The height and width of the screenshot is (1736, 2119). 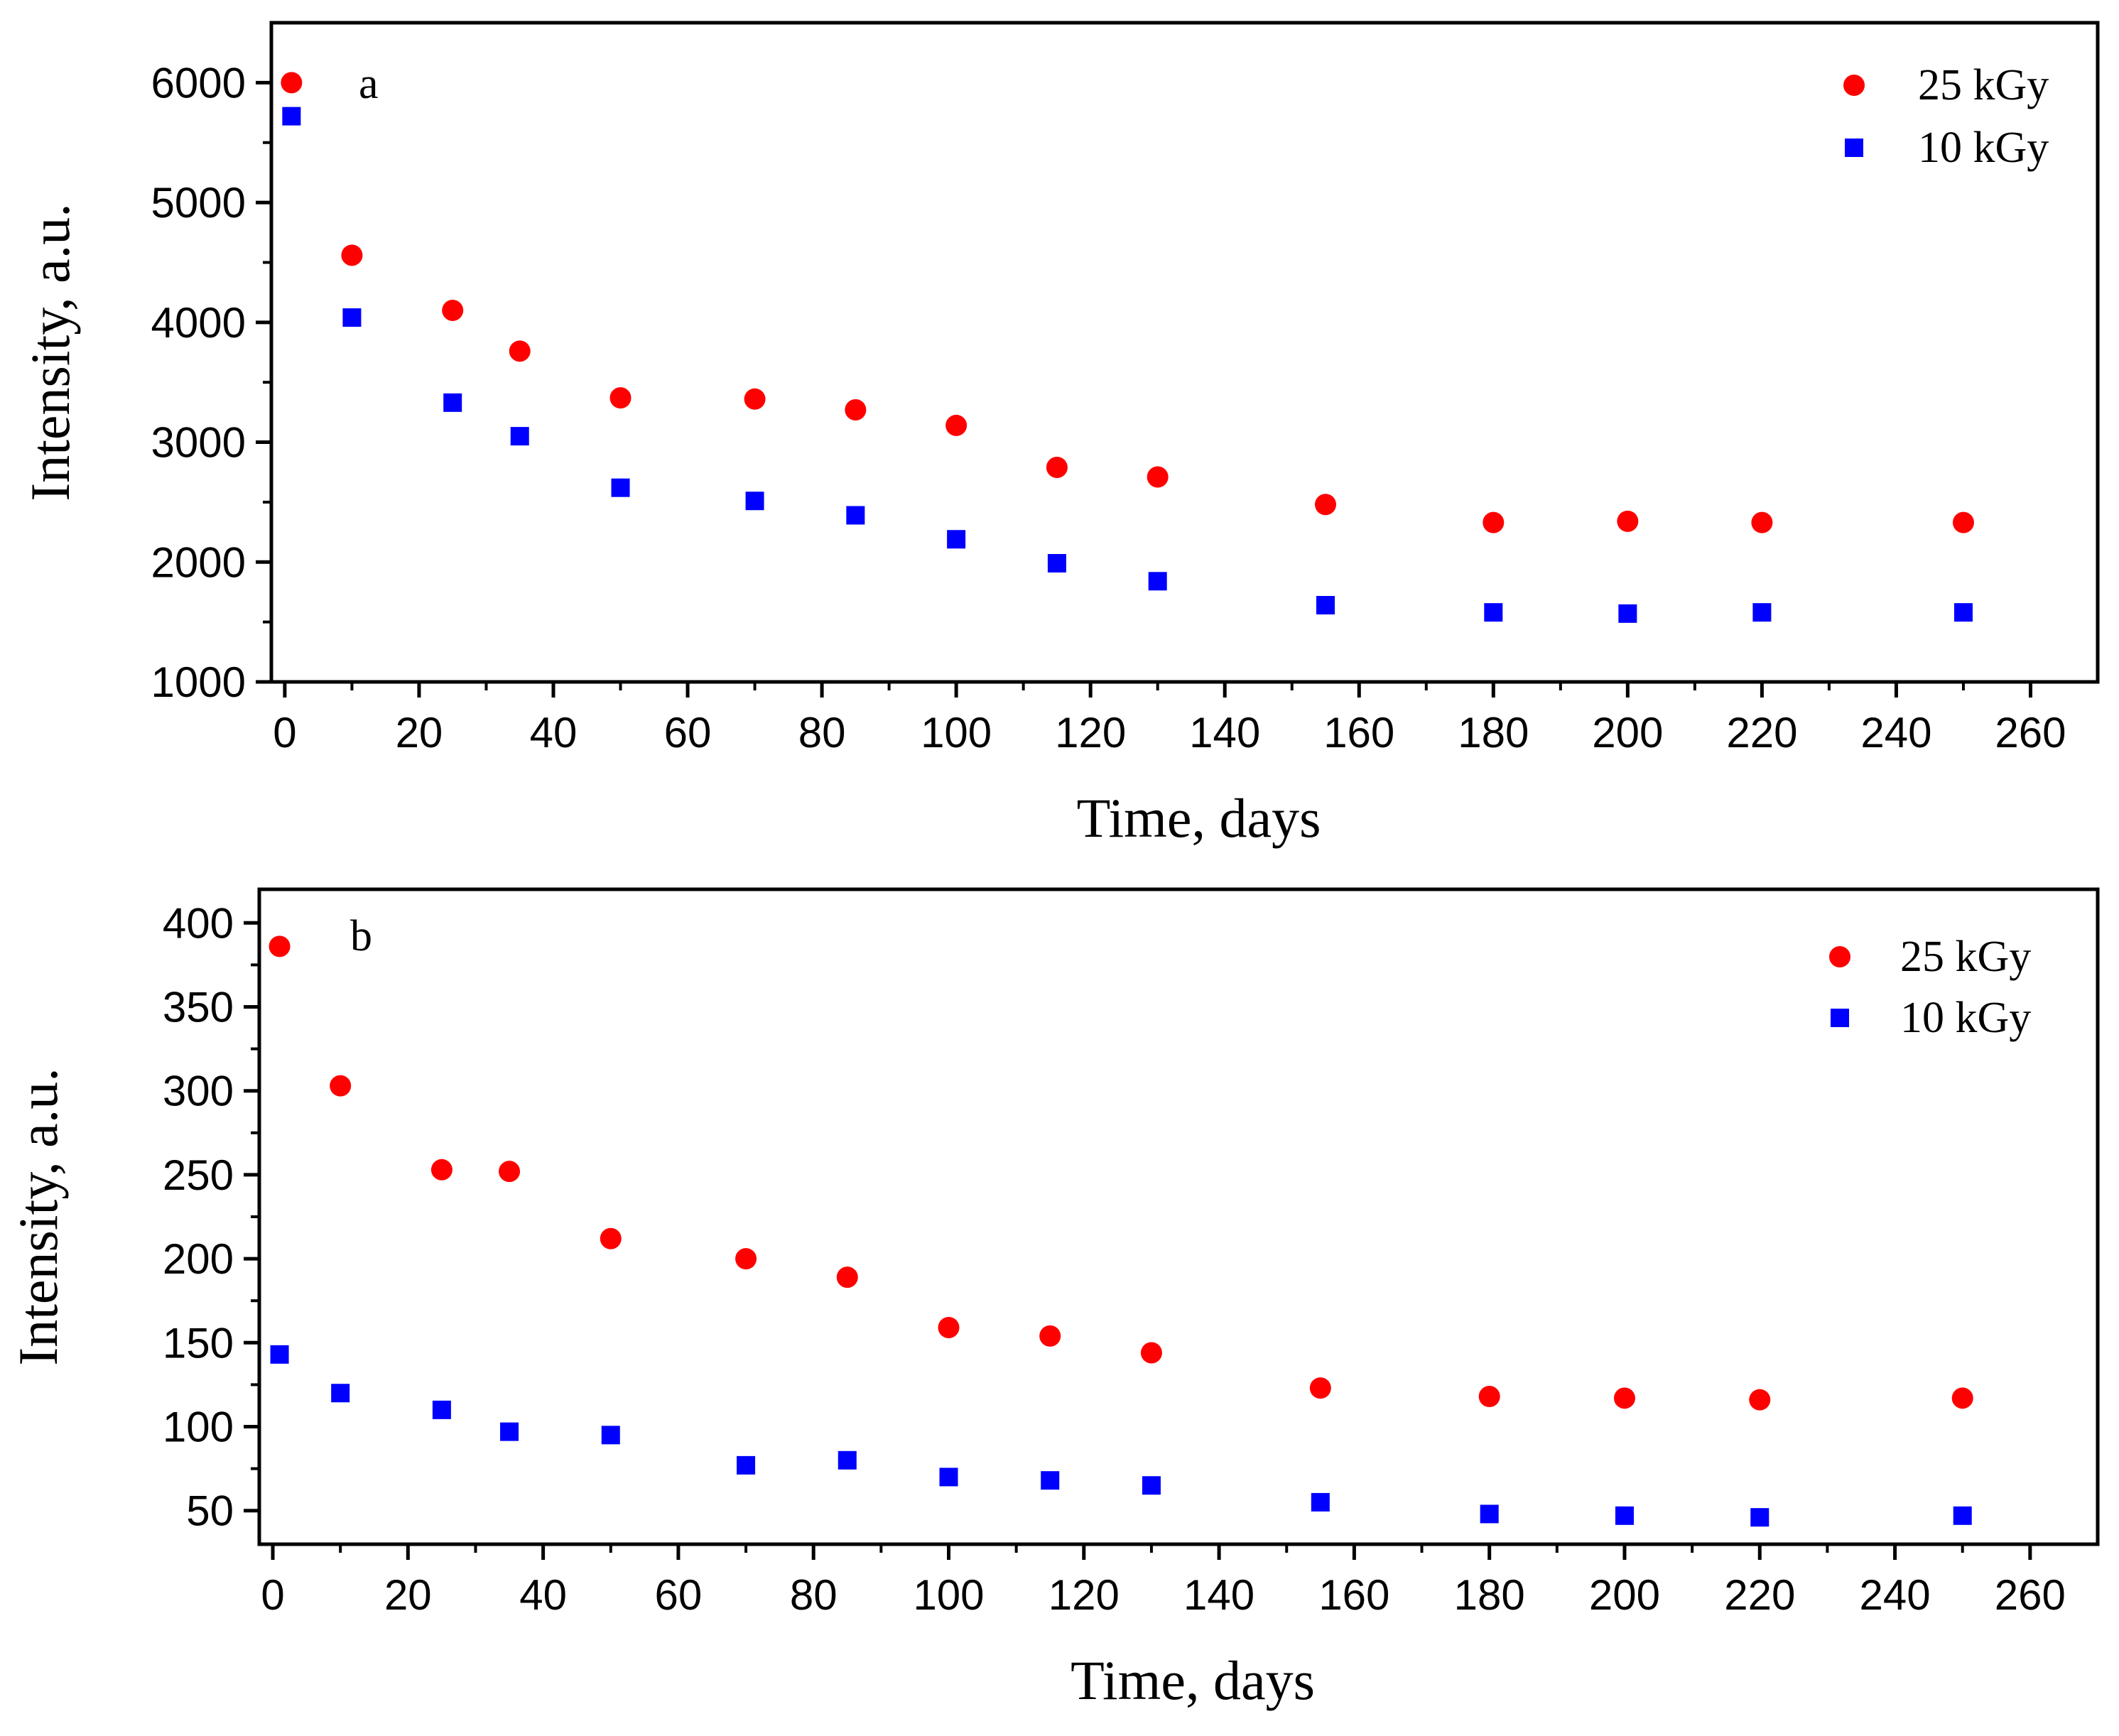 What do you see at coordinates (198, 443) in the screenshot?
I see `y-tick-label: 3000` at bounding box center [198, 443].